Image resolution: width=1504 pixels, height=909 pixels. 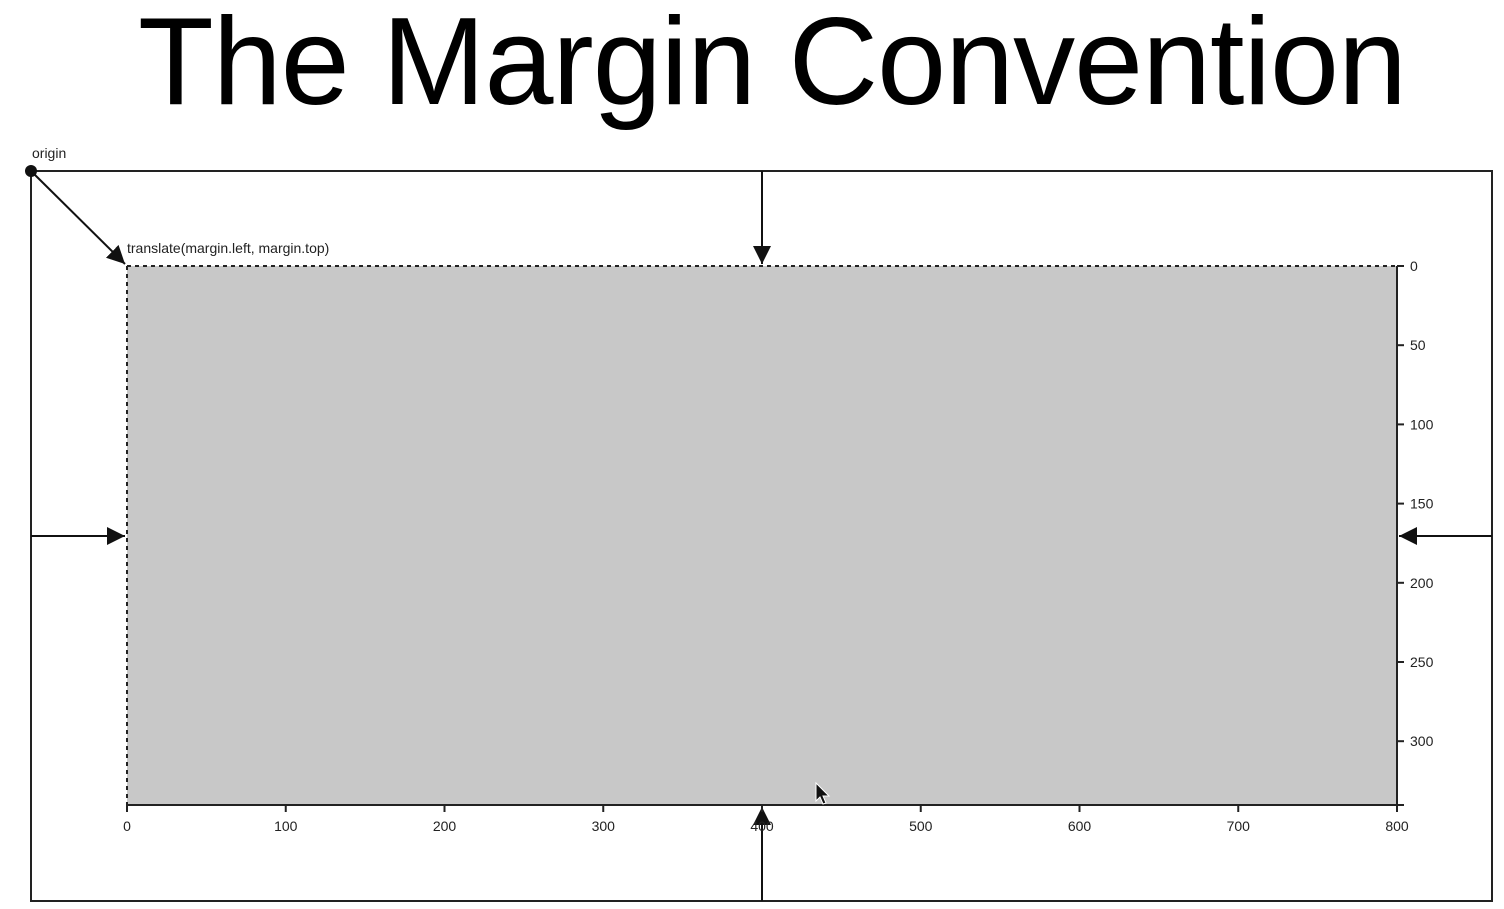 What do you see at coordinates (1080, 826) in the screenshot?
I see `x-tick-label: 600` at bounding box center [1080, 826].